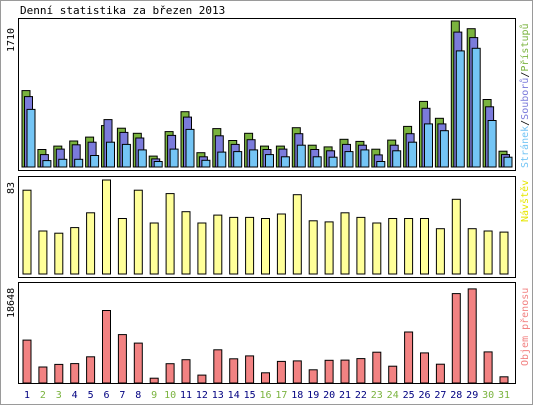 This screenshot has height=405, width=533. Describe the element at coordinates (525, 99) in the screenshot. I see `legend-files: Souborů` at that location.